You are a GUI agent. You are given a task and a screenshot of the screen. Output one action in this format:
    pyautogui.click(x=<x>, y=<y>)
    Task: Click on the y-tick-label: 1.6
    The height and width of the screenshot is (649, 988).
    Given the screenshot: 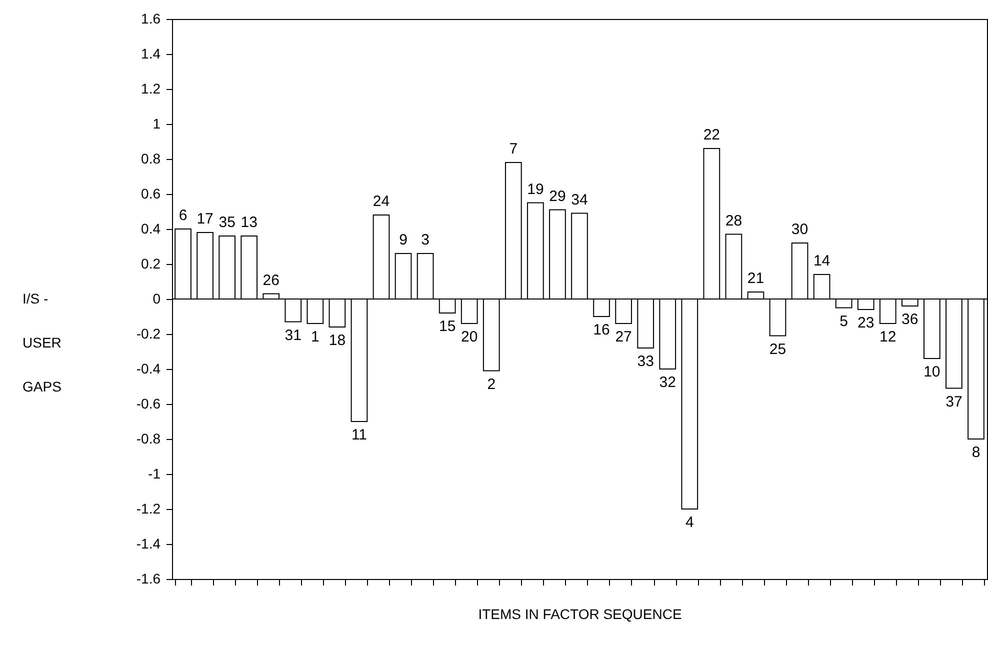 What is the action you would take?
    pyautogui.click(x=151, y=18)
    